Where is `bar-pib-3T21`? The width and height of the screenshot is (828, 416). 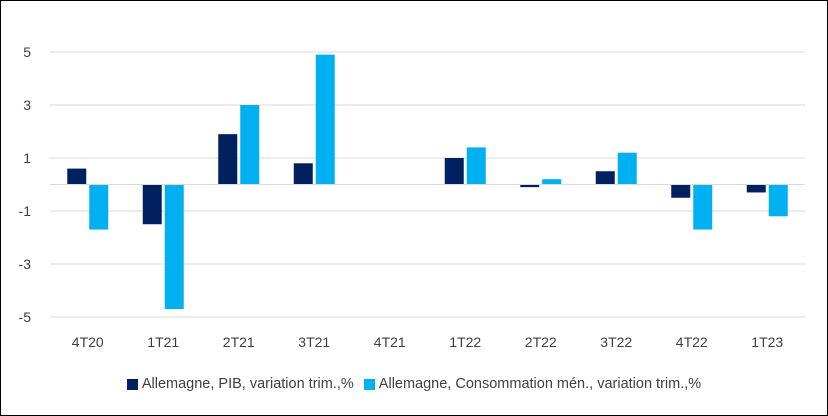
bar-pib-3T21 is located at coordinates (303, 174).